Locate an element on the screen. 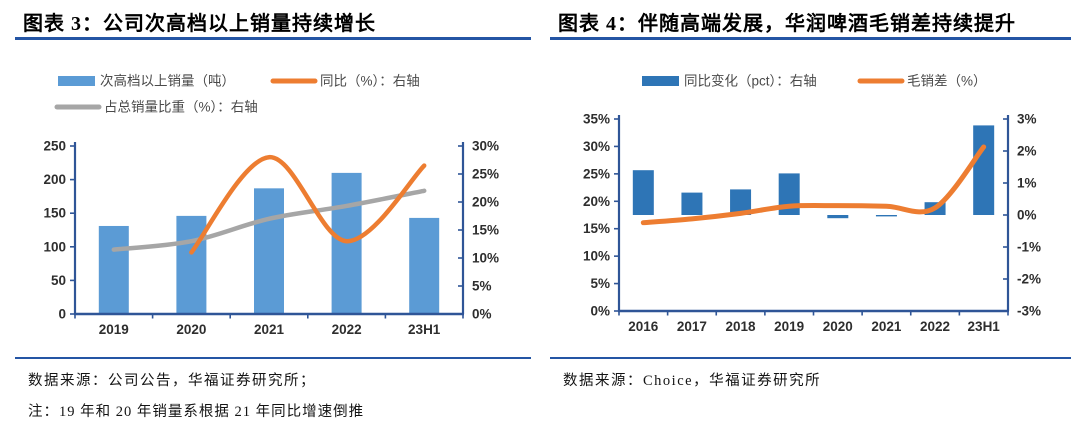 The height and width of the screenshot is (428, 1080). right-tick-label: 2% is located at coordinates (1027, 151).